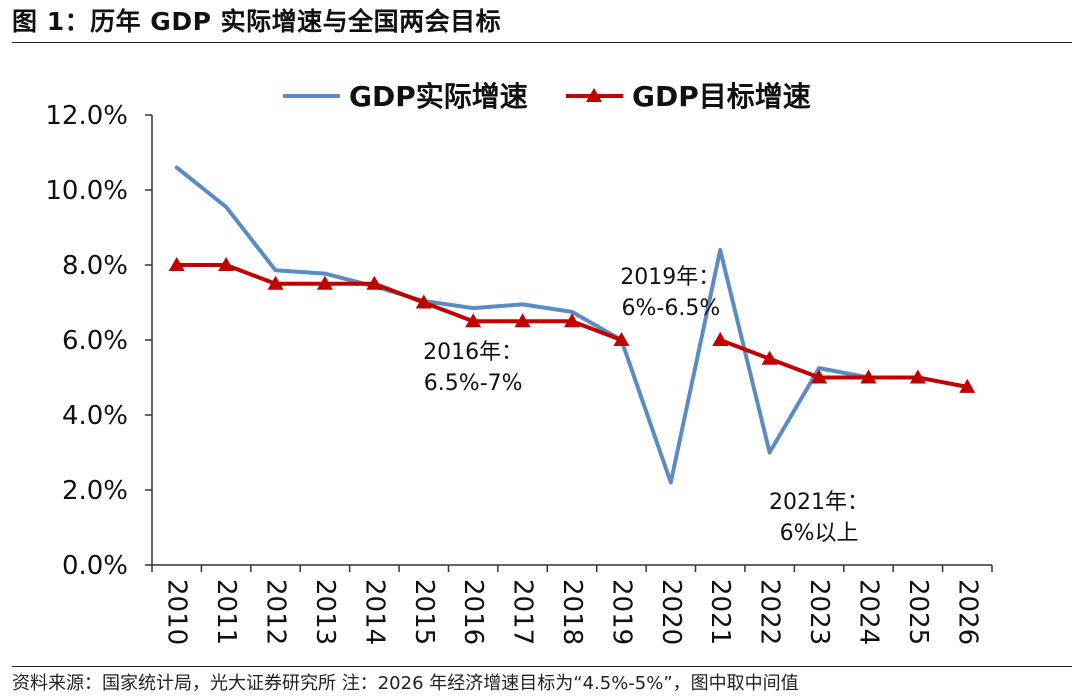  I want to click on legend: GDP实际增速 GDP目标增速, so click(547, 96).